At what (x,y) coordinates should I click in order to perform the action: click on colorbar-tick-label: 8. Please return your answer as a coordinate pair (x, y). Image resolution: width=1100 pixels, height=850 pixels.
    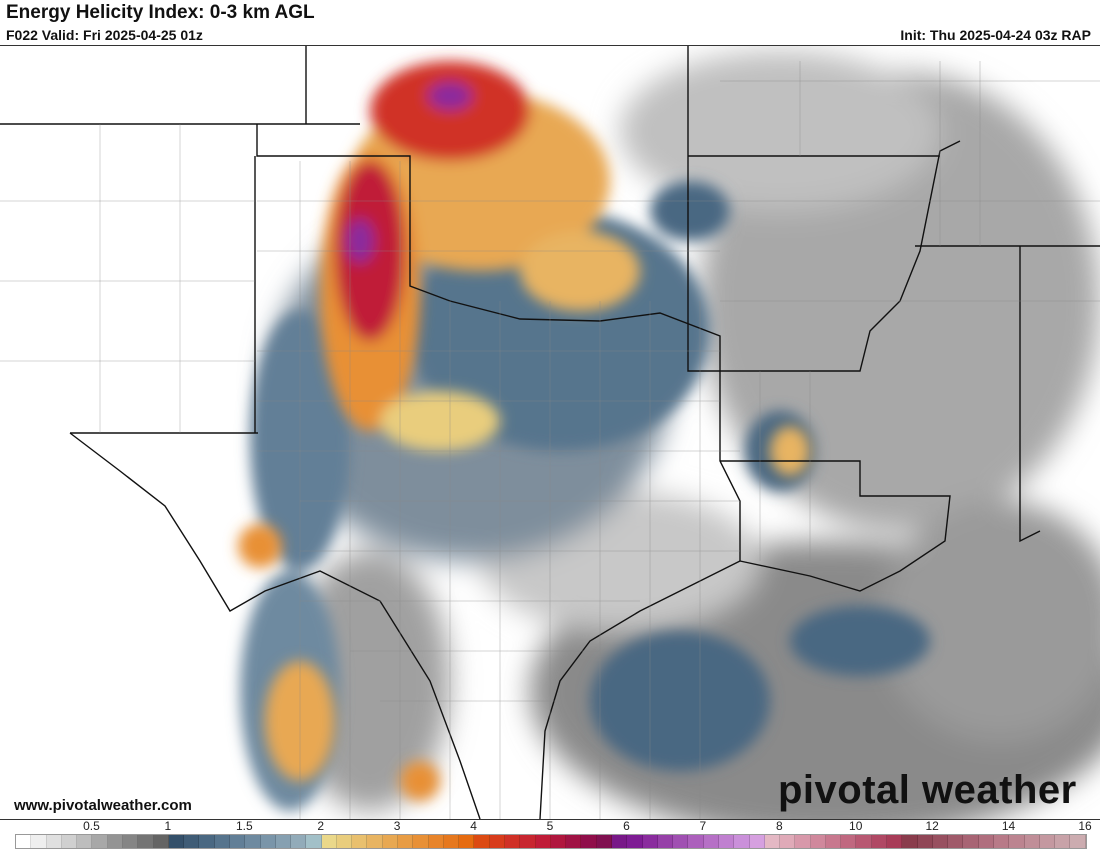
    Looking at the image, I should click on (779, 826).